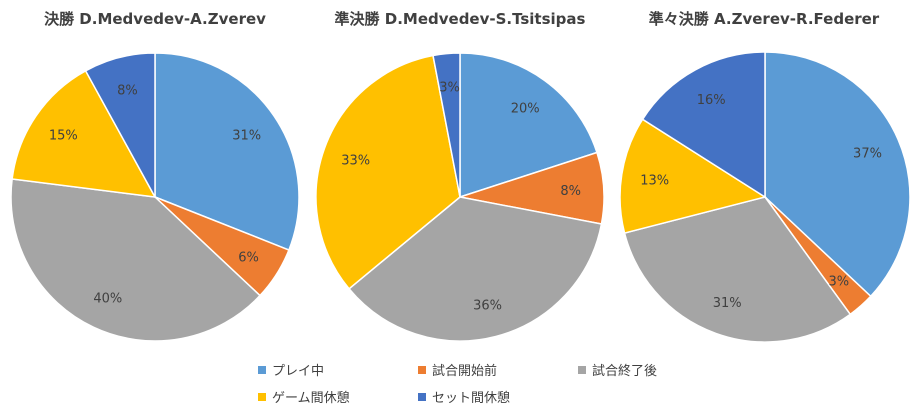 Image resolution: width=918 pixels, height=410 pixels. I want to click on legend-label: ゲーム間休憩, so click(311, 398).